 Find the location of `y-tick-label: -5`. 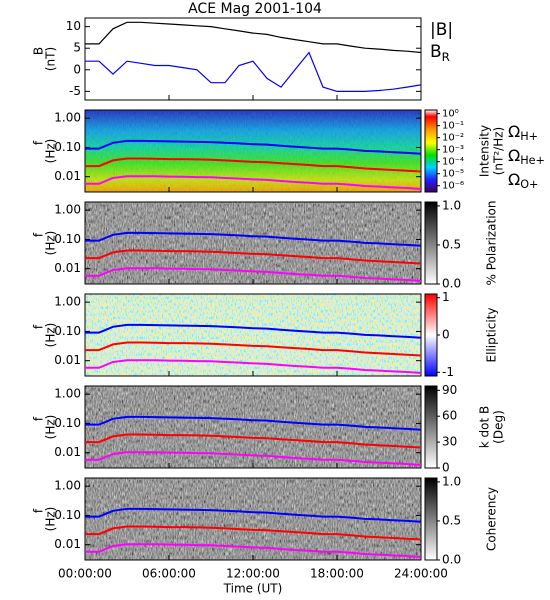

y-tick-label: -5 is located at coordinates (75, 91).